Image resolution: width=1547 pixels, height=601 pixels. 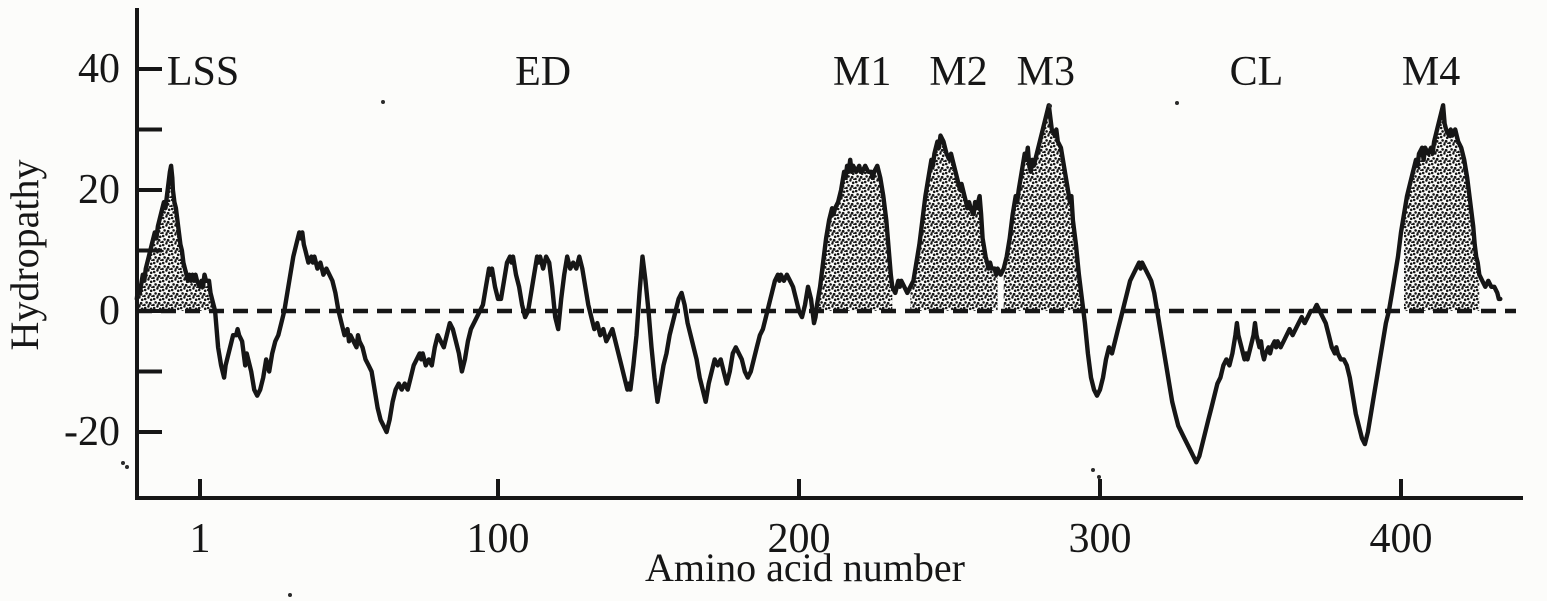 I want to click on x-tick-label-200: 200, so click(x=798, y=539).